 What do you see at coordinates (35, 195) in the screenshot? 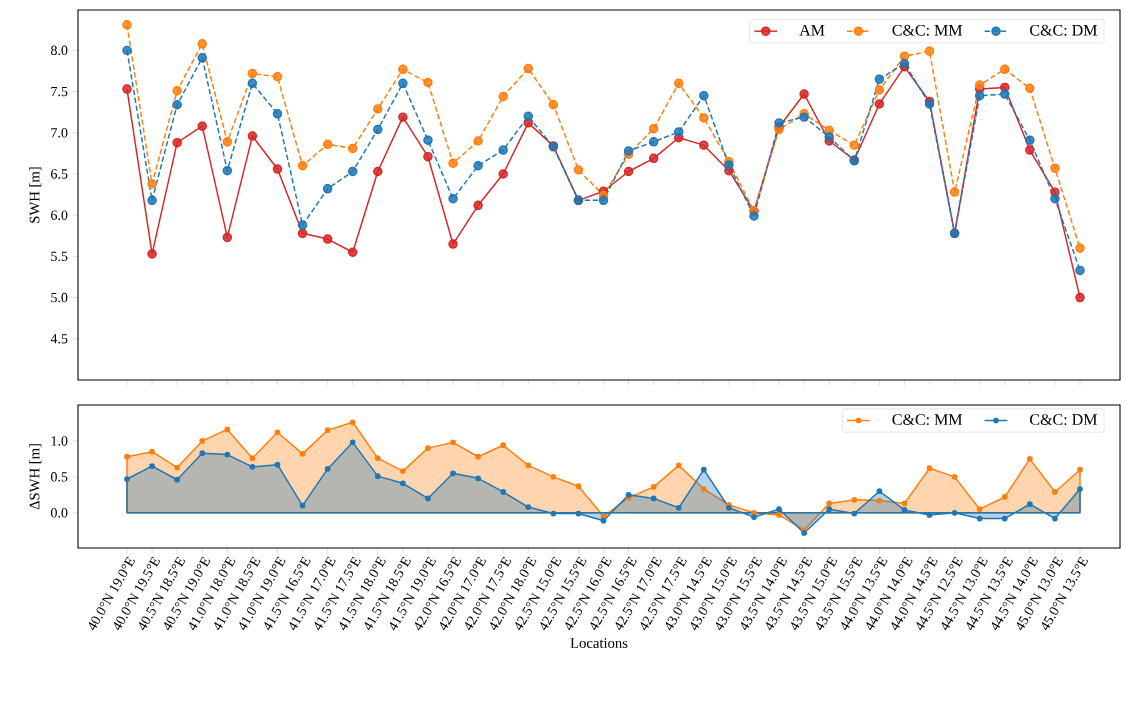
I see `y-axis-title: SWH [m]` at bounding box center [35, 195].